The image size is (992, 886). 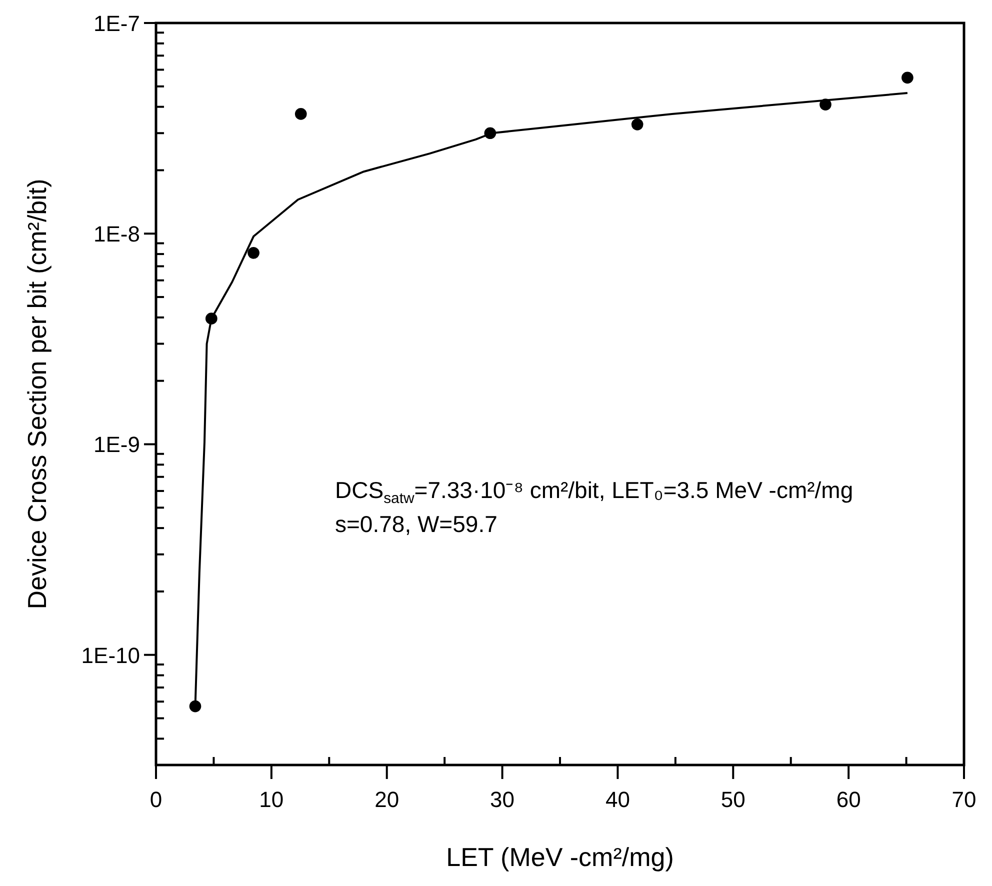 What do you see at coordinates (416, 524) in the screenshot?
I see `annotation: s=0.78, W=59.7` at bounding box center [416, 524].